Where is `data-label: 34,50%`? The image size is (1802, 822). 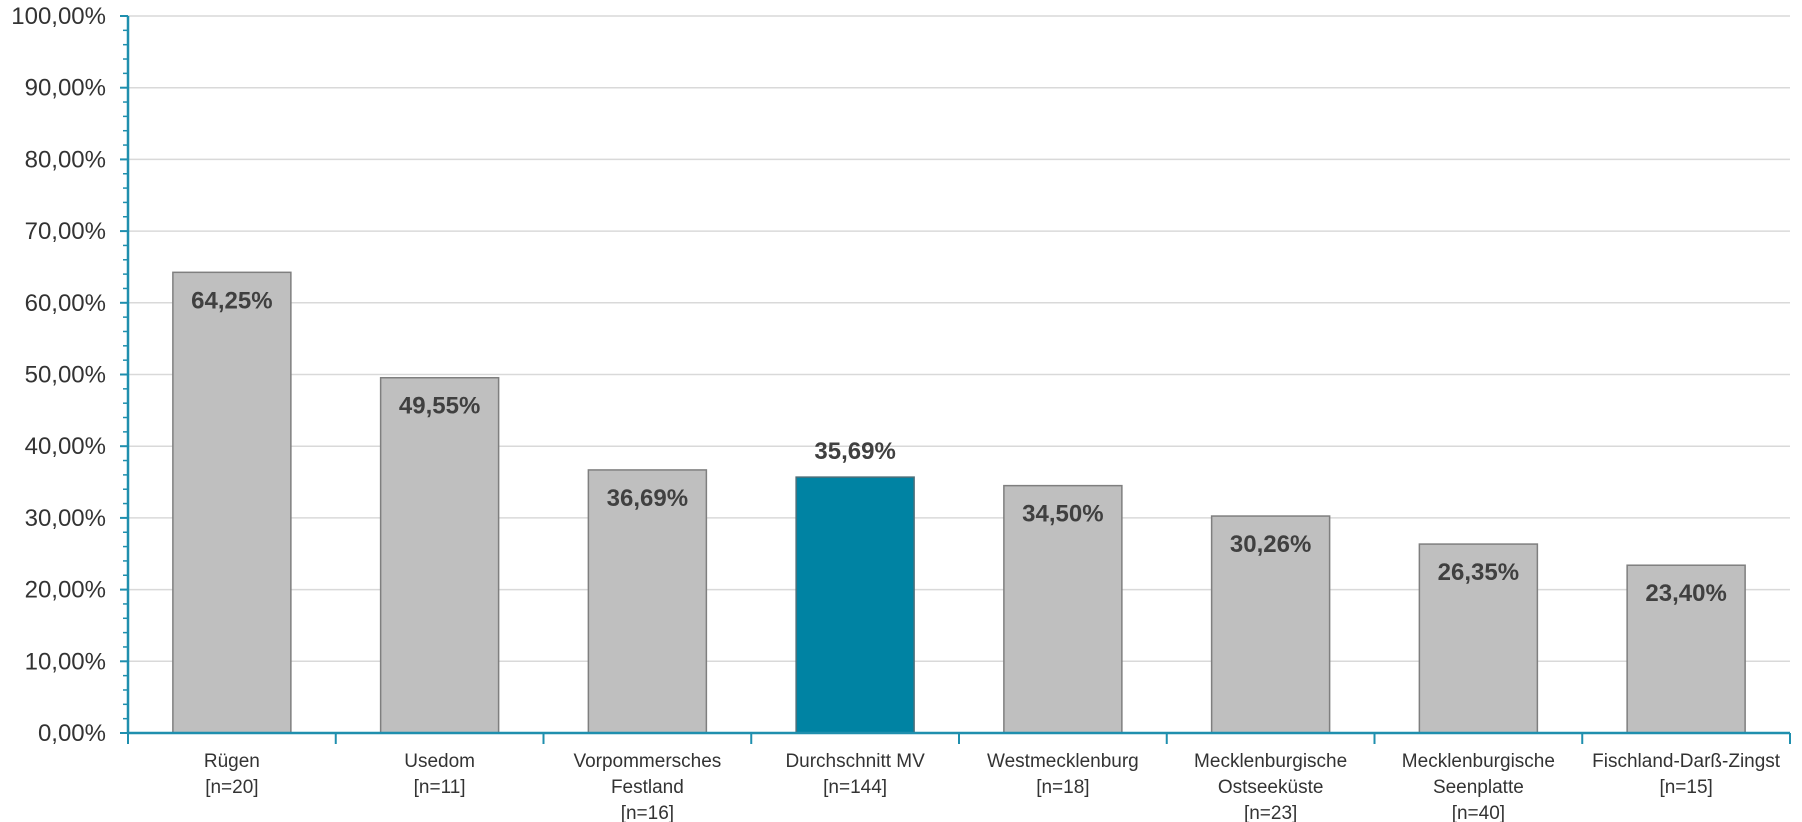 data-label: 34,50% is located at coordinates (1062, 514).